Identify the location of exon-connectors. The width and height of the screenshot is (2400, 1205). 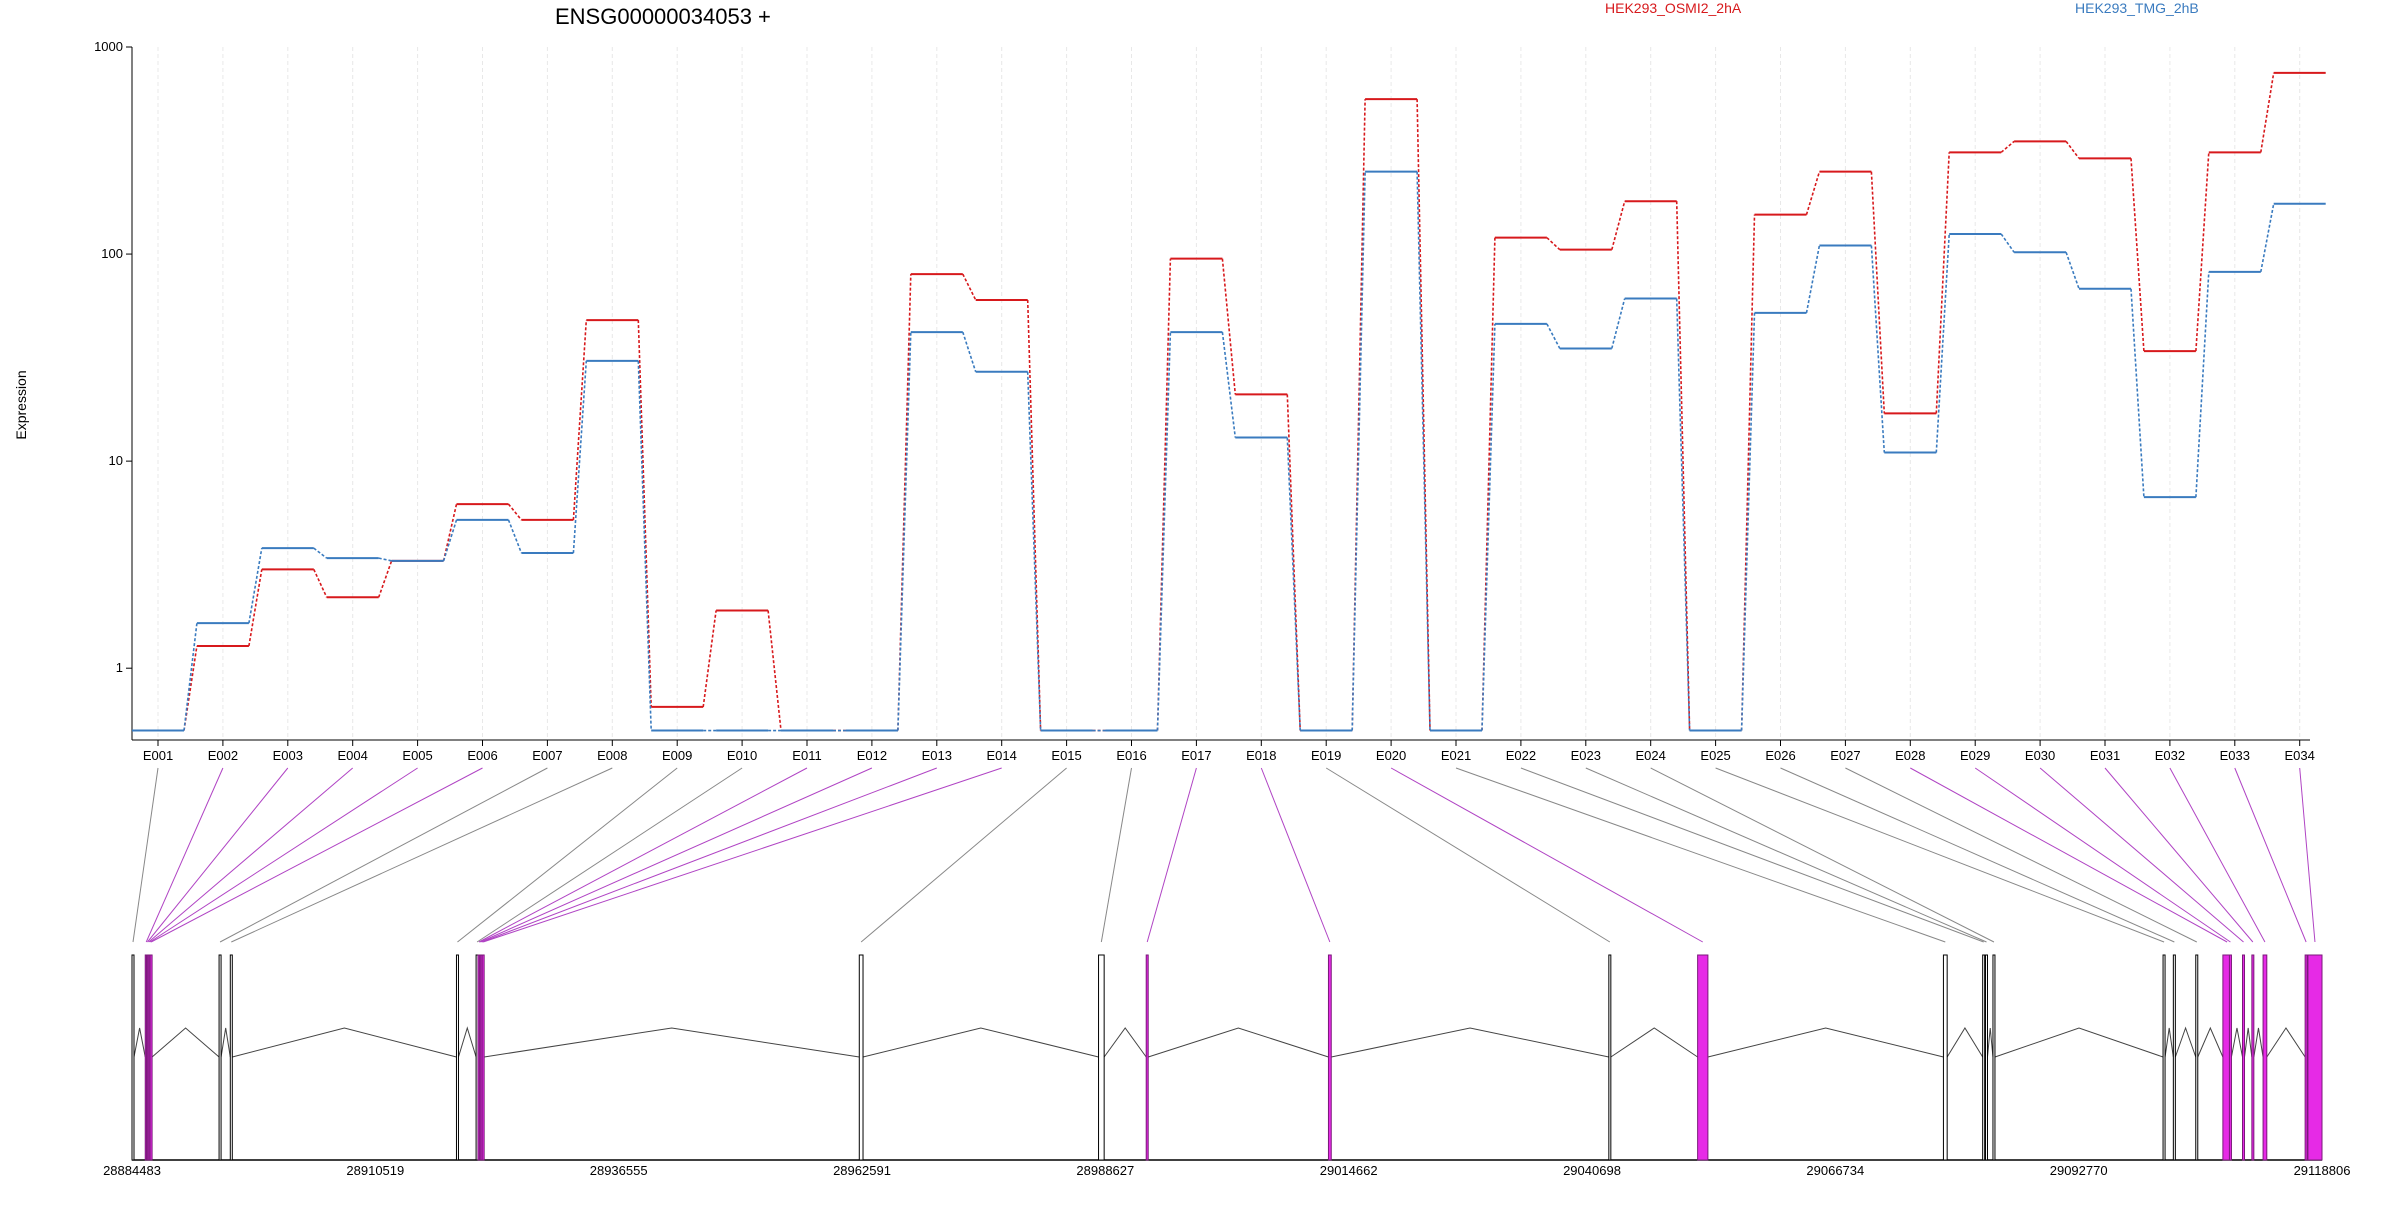
(1224, 855).